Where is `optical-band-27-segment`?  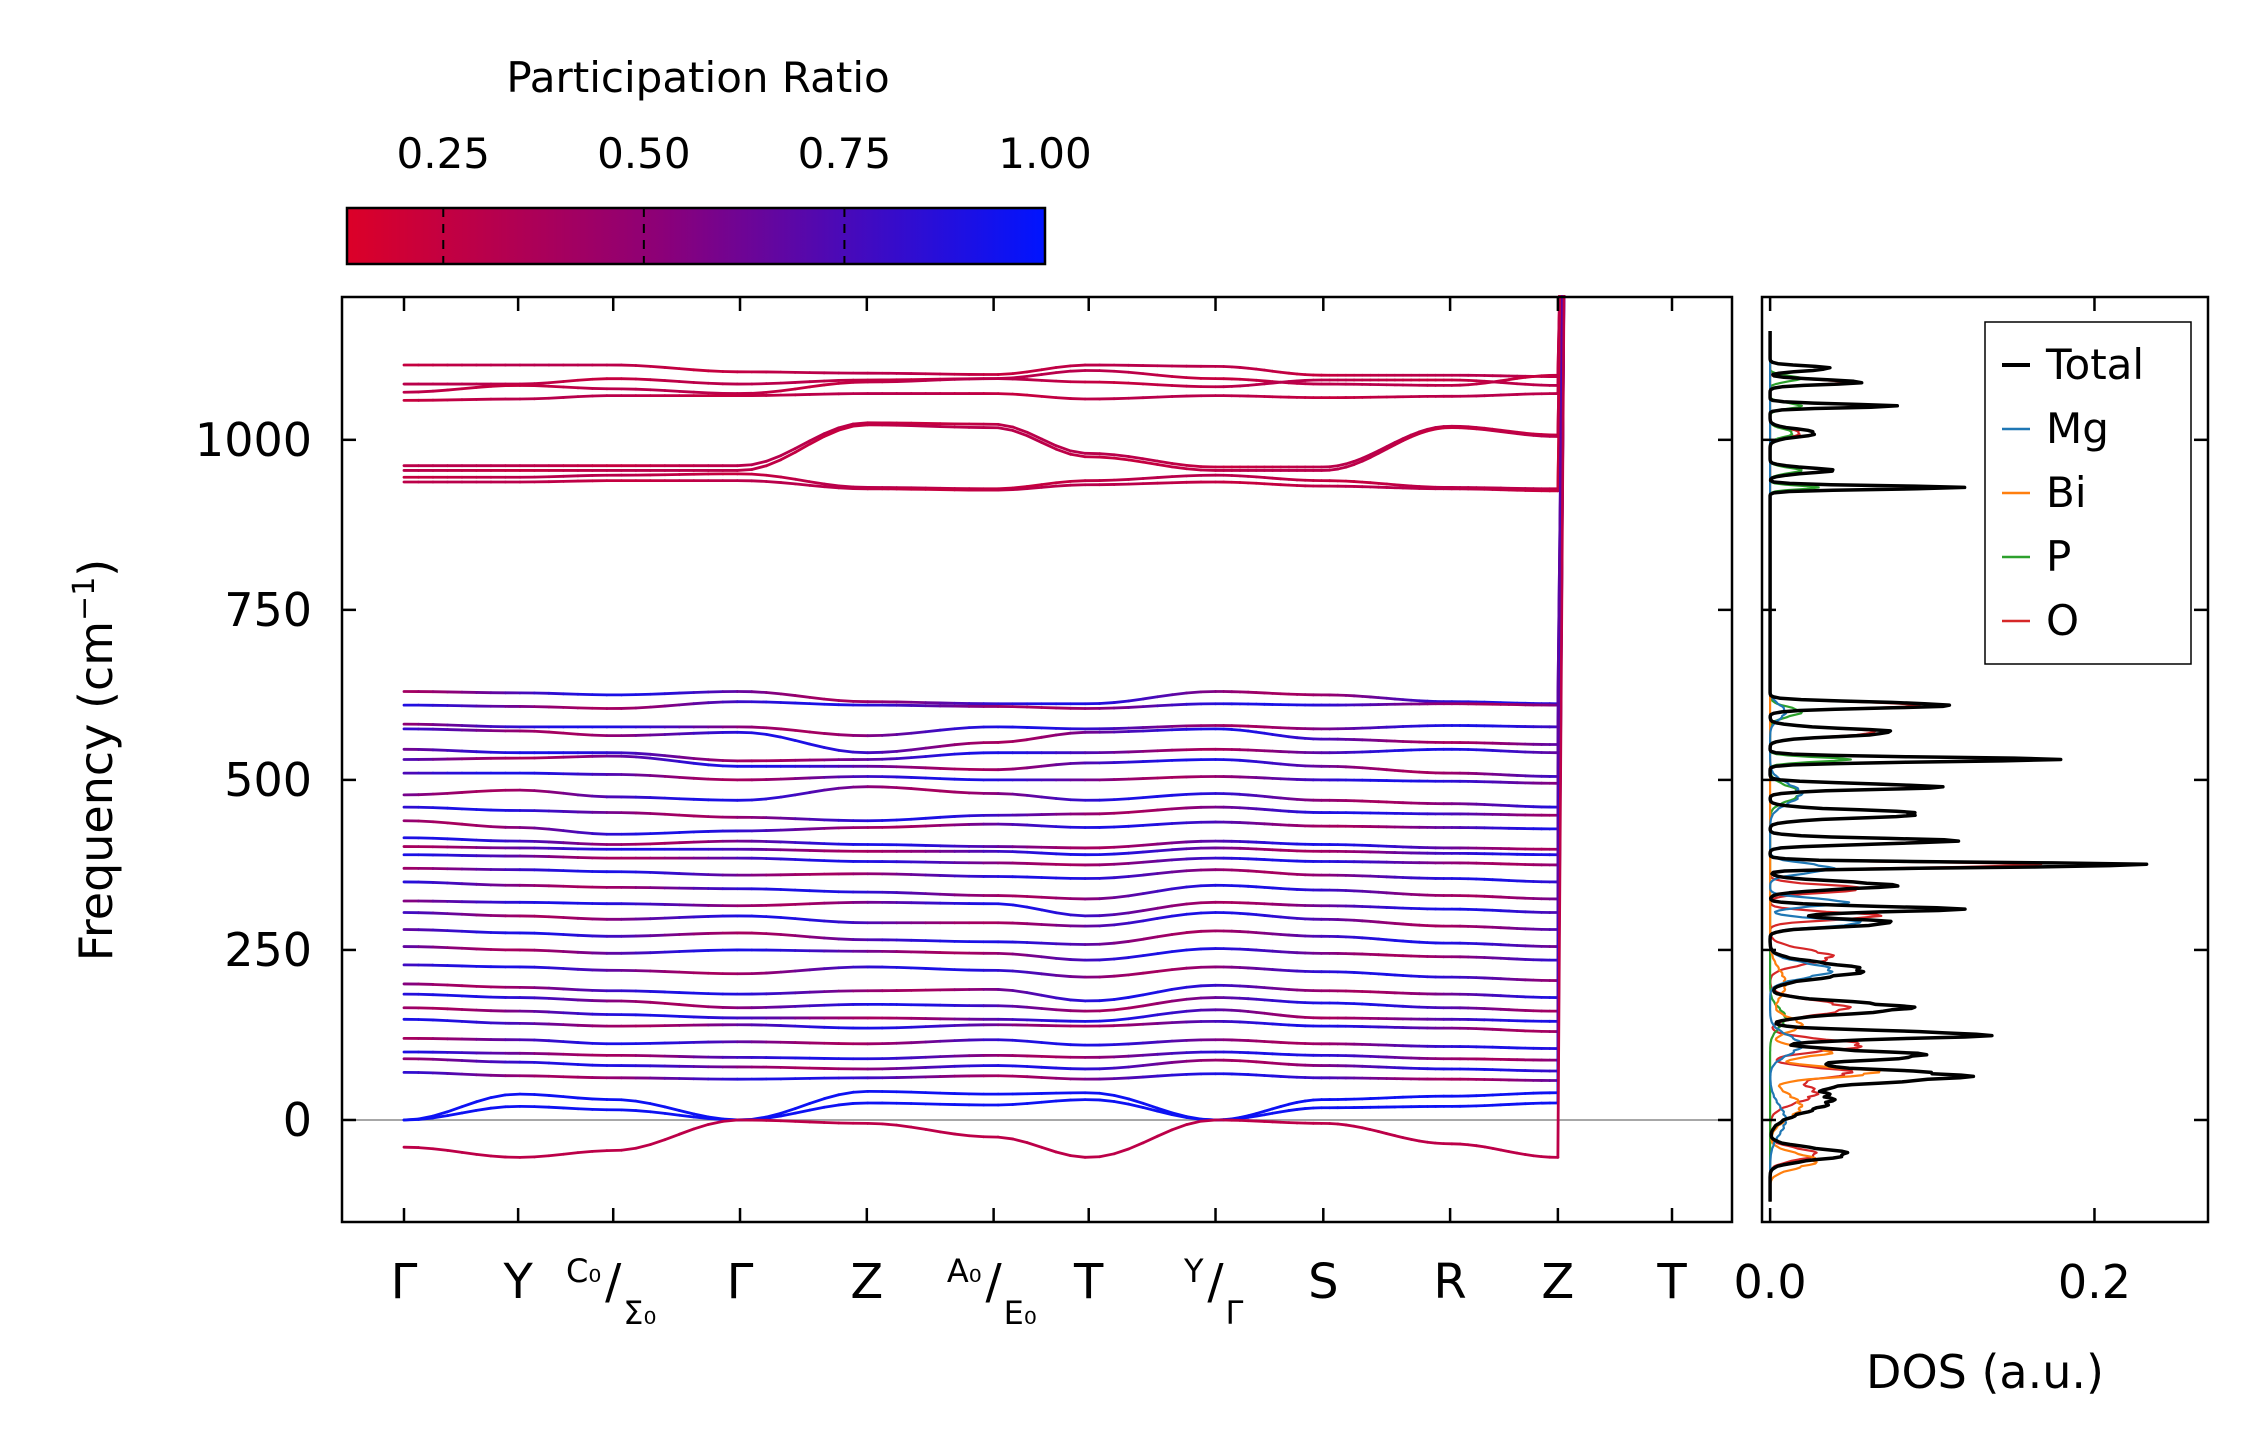 optical-band-27-segment is located at coordinates (440, 1073).